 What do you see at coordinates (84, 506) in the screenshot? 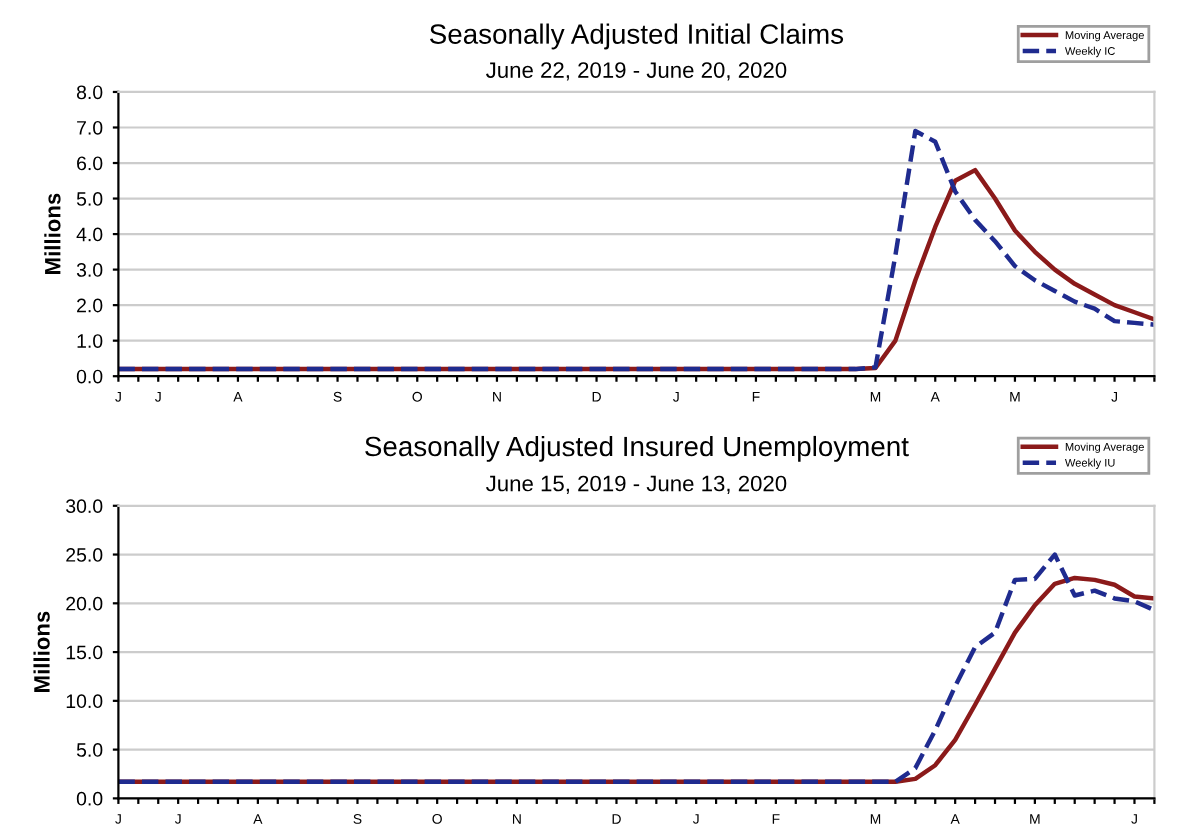
I see `y-tick-label: 30.0` at bounding box center [84, 506].